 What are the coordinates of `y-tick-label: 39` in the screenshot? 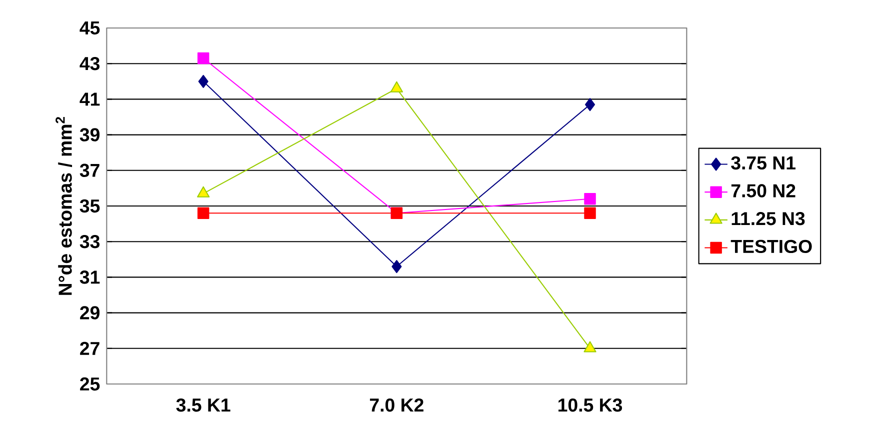 It's located at (90, 135).